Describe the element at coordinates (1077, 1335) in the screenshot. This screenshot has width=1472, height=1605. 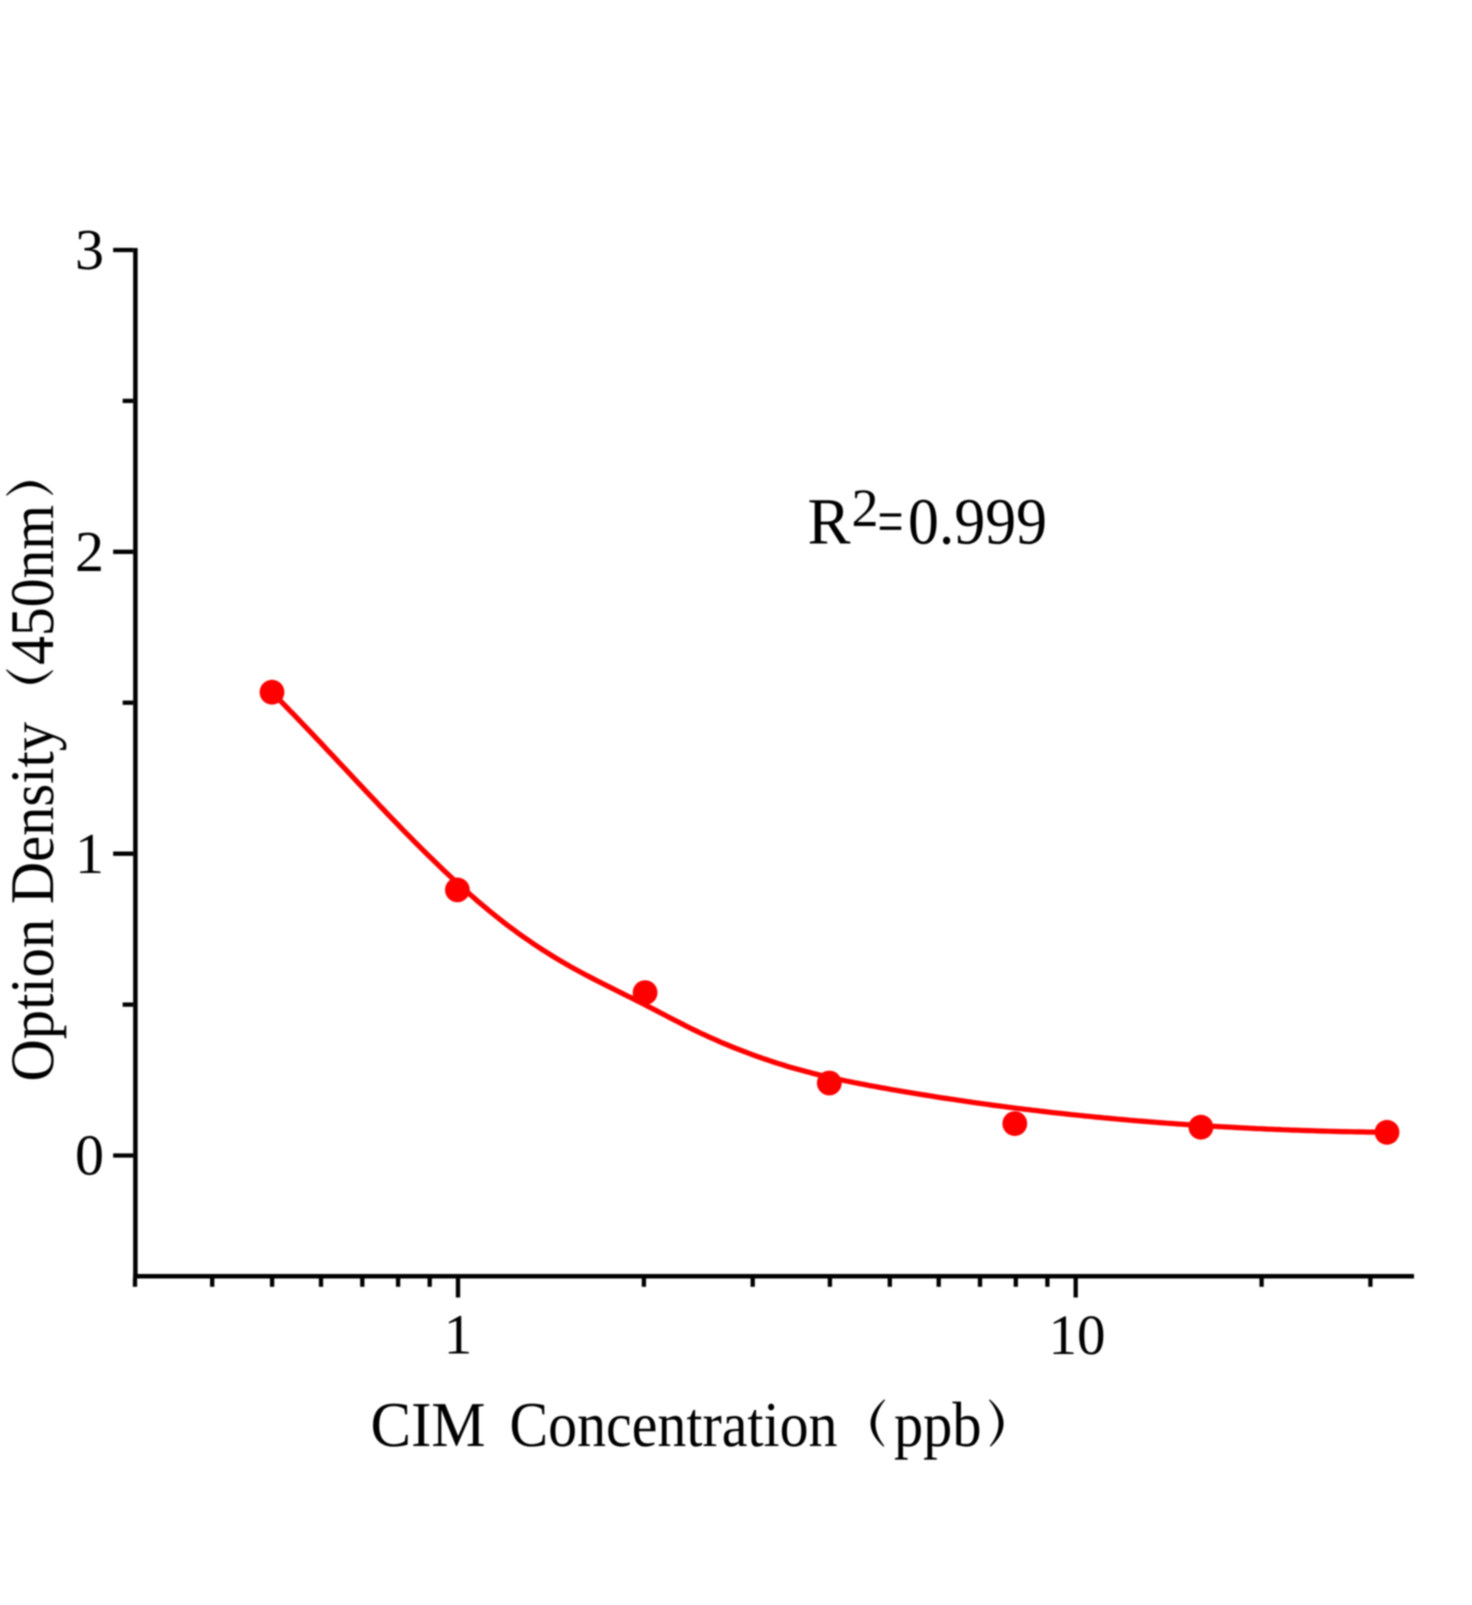
I see `svg-text: 10` at that location.